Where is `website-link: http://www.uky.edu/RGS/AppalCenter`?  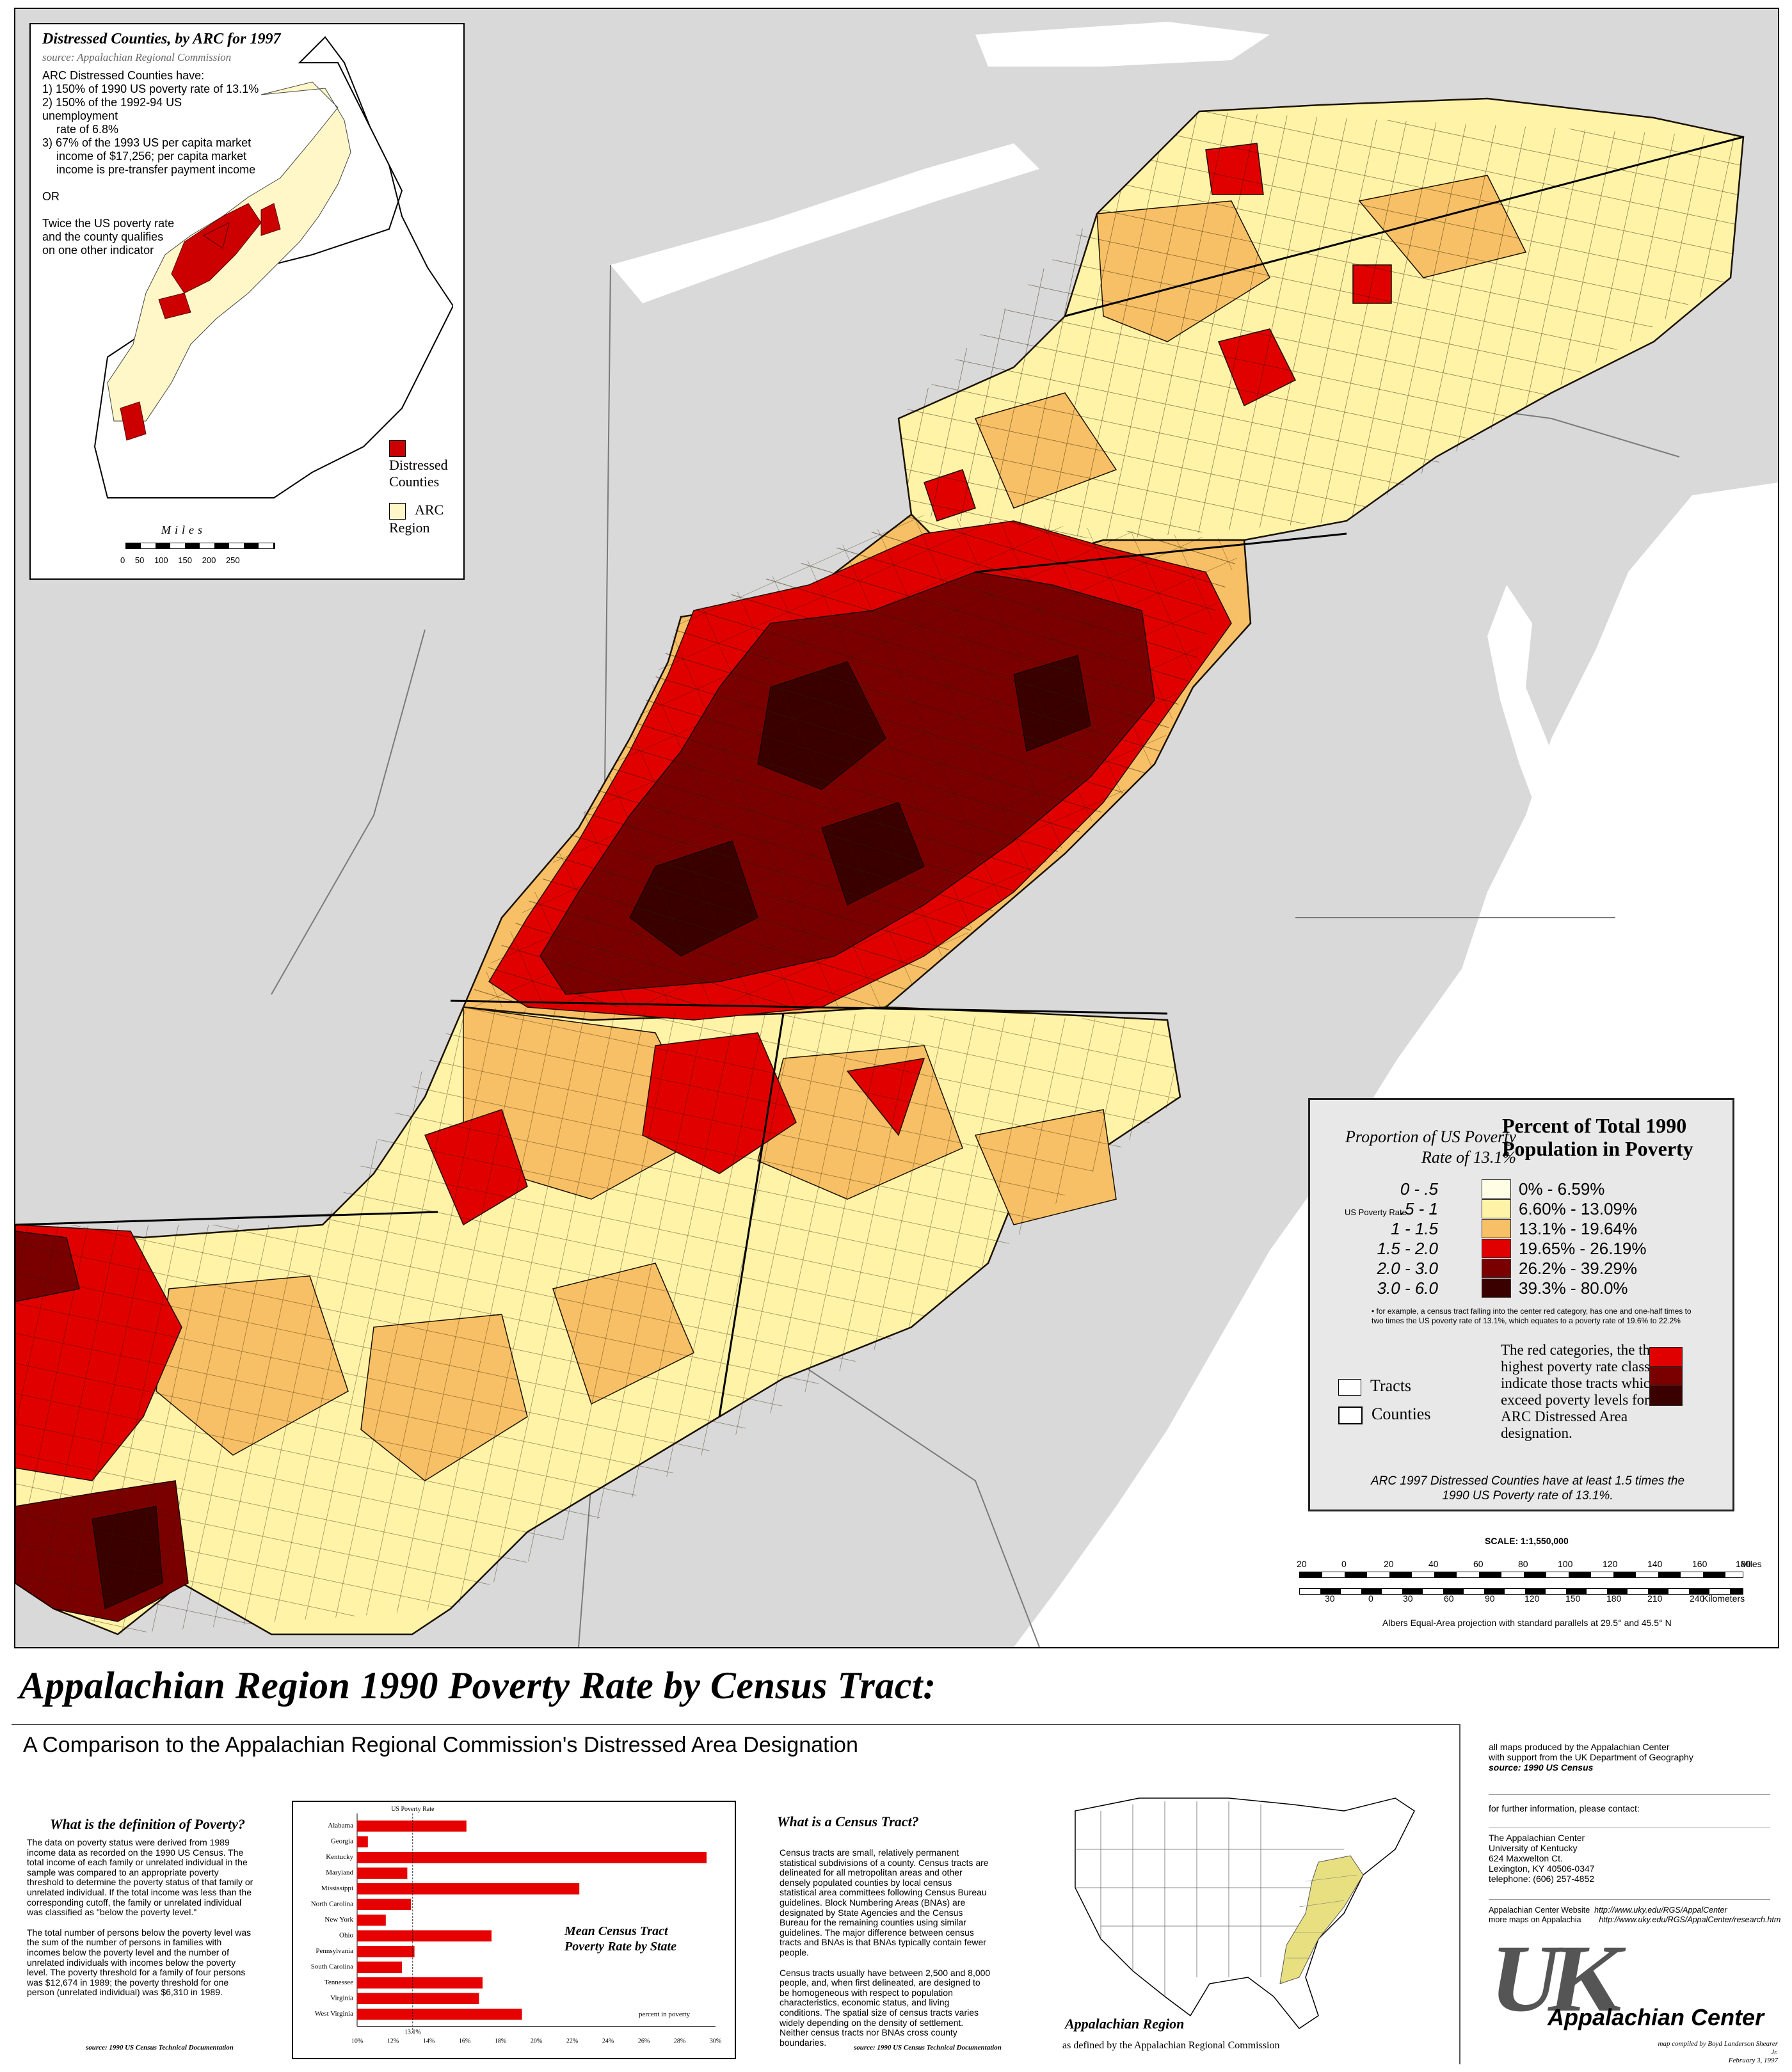 website-link: http://www.uky.edu/RGS/AppalCenter is located at coordinates (1660, 1911).